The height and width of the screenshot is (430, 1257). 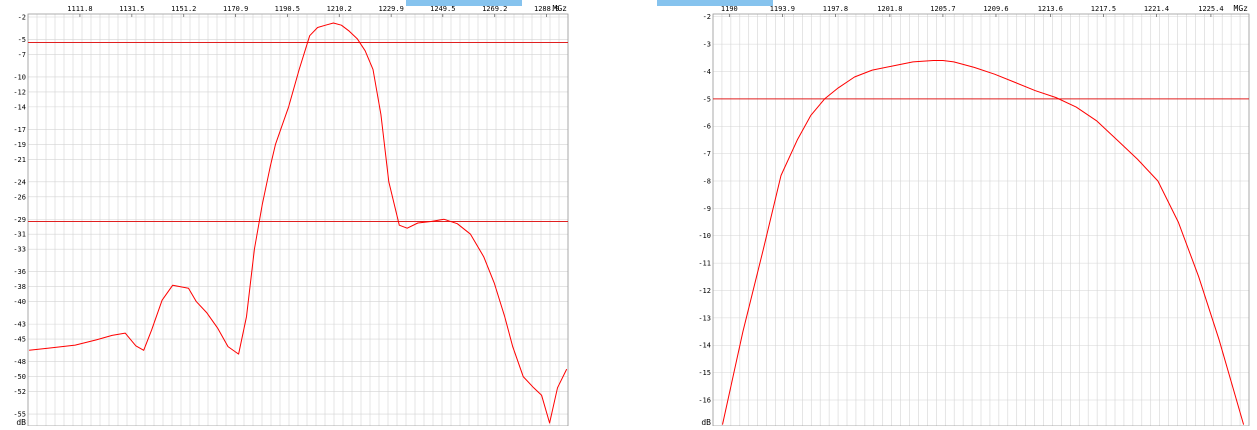 What do you see at coordinates (19, 362) in the screenshot?
I see `y-tick-label: -48` at bounding box center [19, 362].